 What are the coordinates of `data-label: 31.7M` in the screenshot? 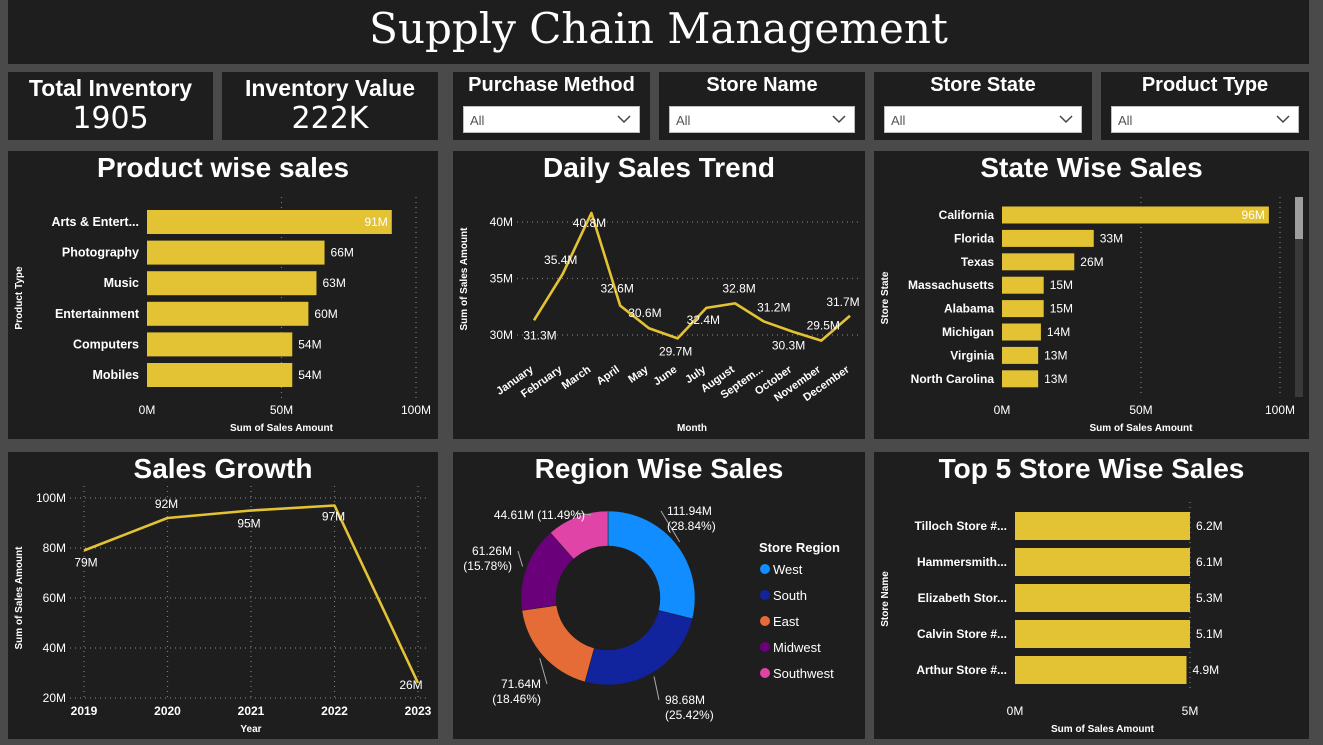 It's located at (842, 302).